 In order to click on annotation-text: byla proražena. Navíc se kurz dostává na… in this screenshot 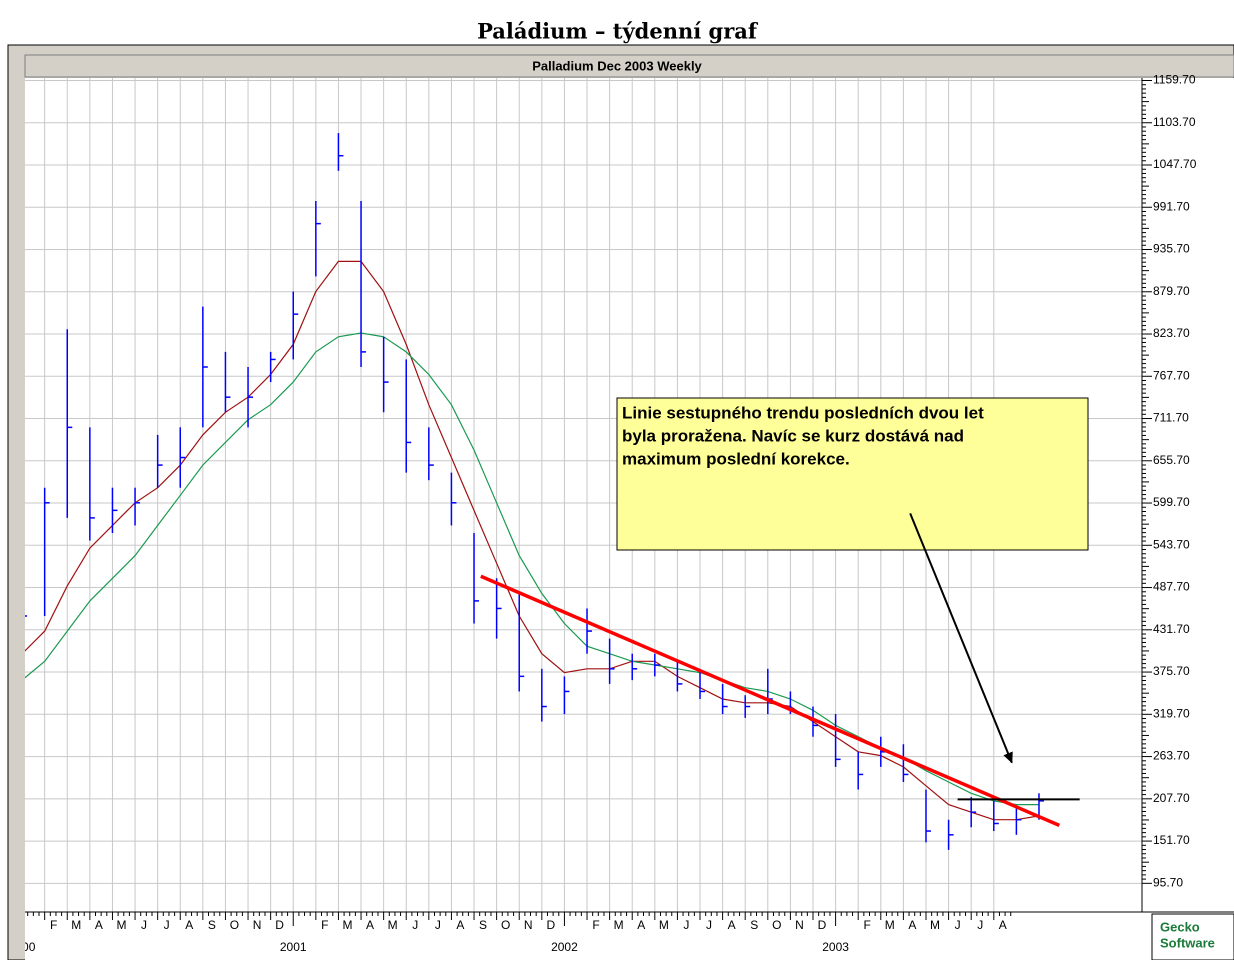, I will do `click(793, 435)`.